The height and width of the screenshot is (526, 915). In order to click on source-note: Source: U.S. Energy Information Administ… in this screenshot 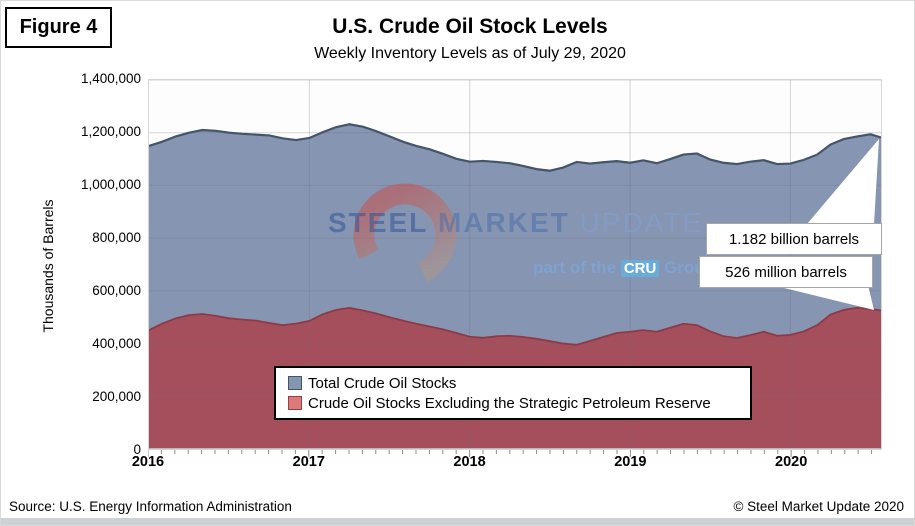, I will do `click(150, 506)`.